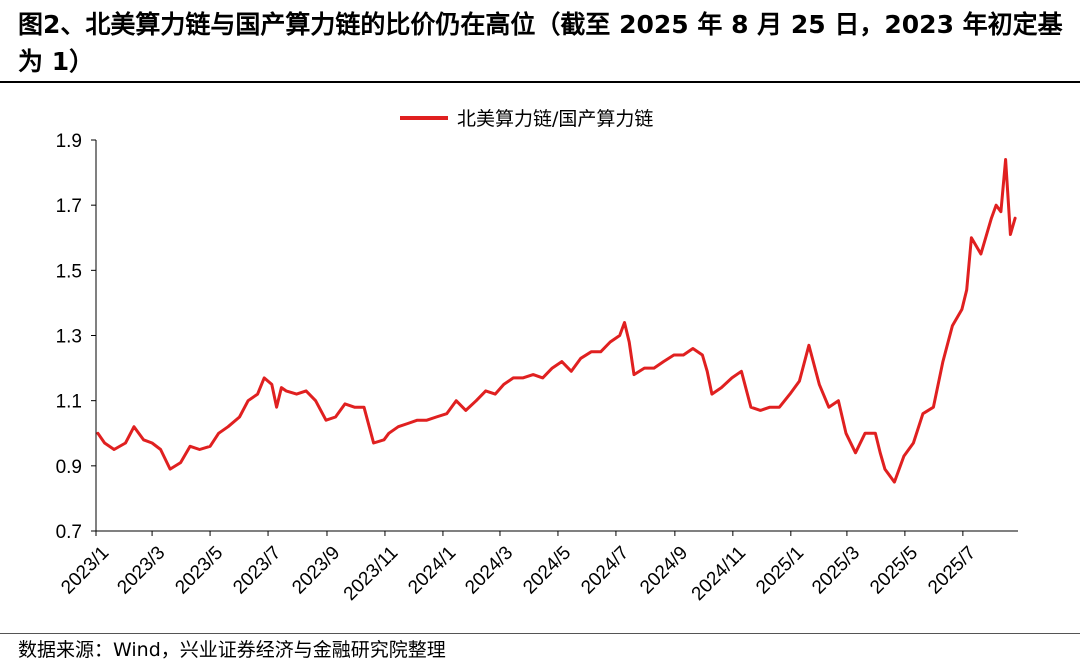  What do you see at coordinates (664, 570) in the screenshot?
I see `x-tick-label: 2024/9` at bounding box center [664, 570].